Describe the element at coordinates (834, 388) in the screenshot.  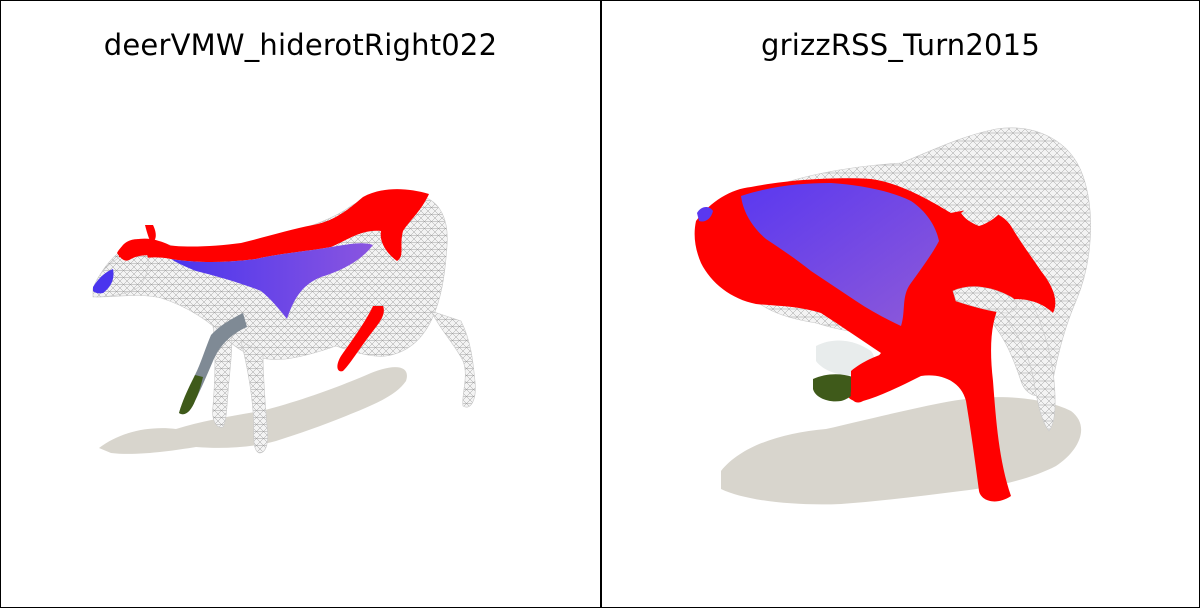
I see `bear-green-paw` at that location.